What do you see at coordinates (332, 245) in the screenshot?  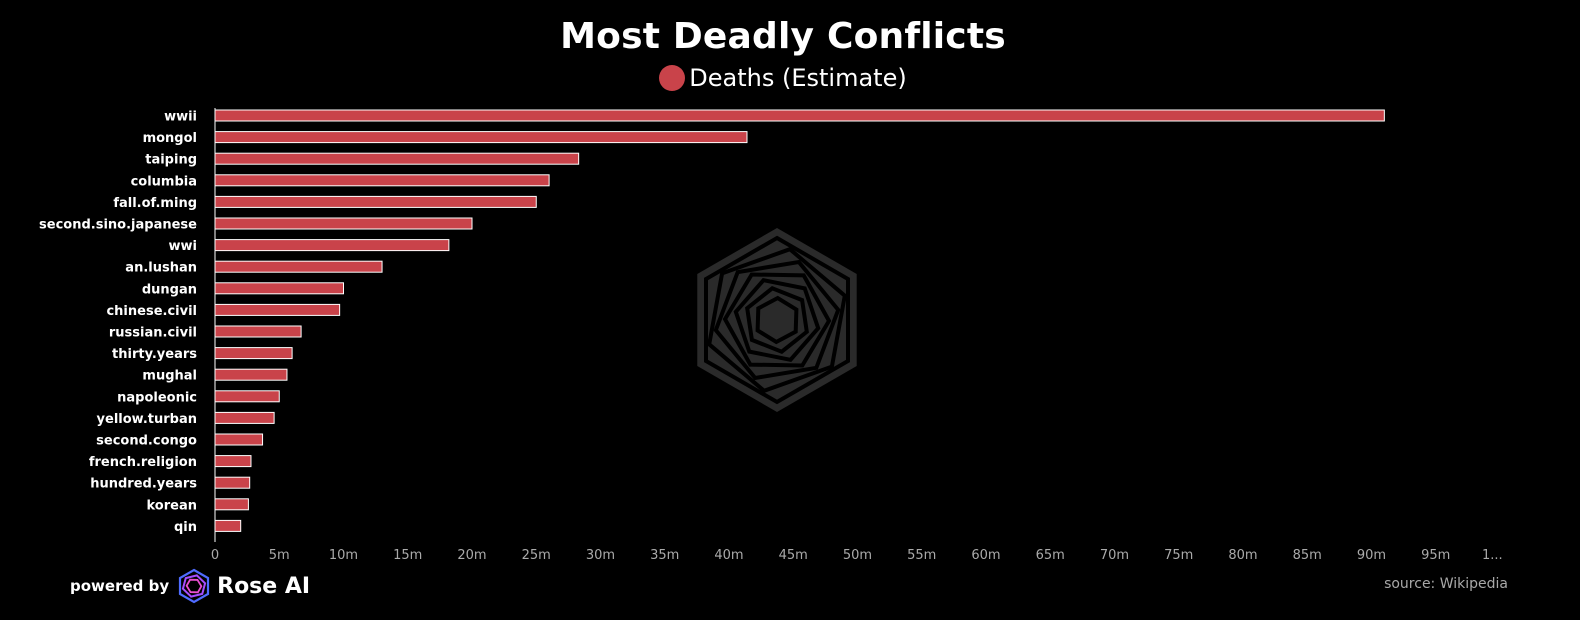 I see `bar-wwi` at bounding box center [332, 245].